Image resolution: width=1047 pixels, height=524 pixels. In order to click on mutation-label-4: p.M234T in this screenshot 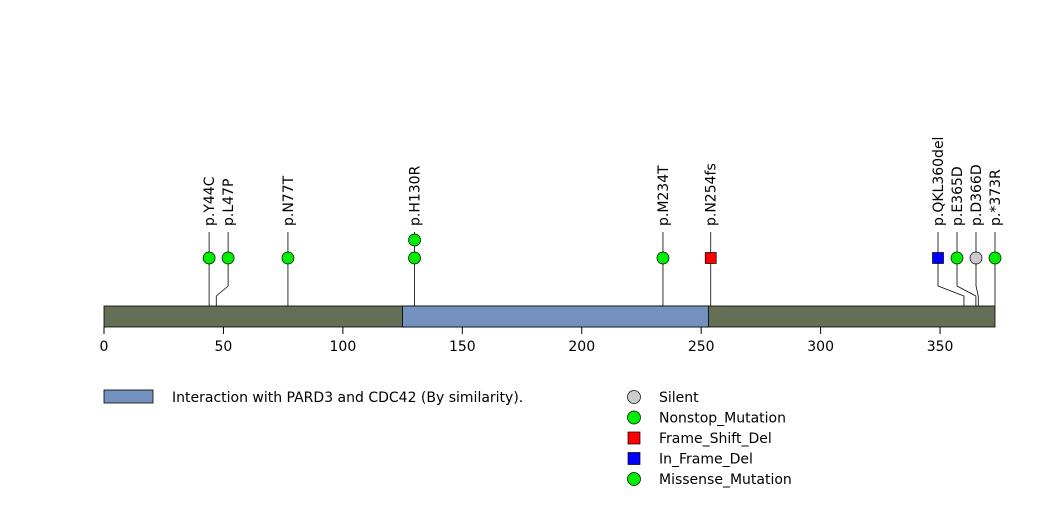, I will do `click(664, 195)`.